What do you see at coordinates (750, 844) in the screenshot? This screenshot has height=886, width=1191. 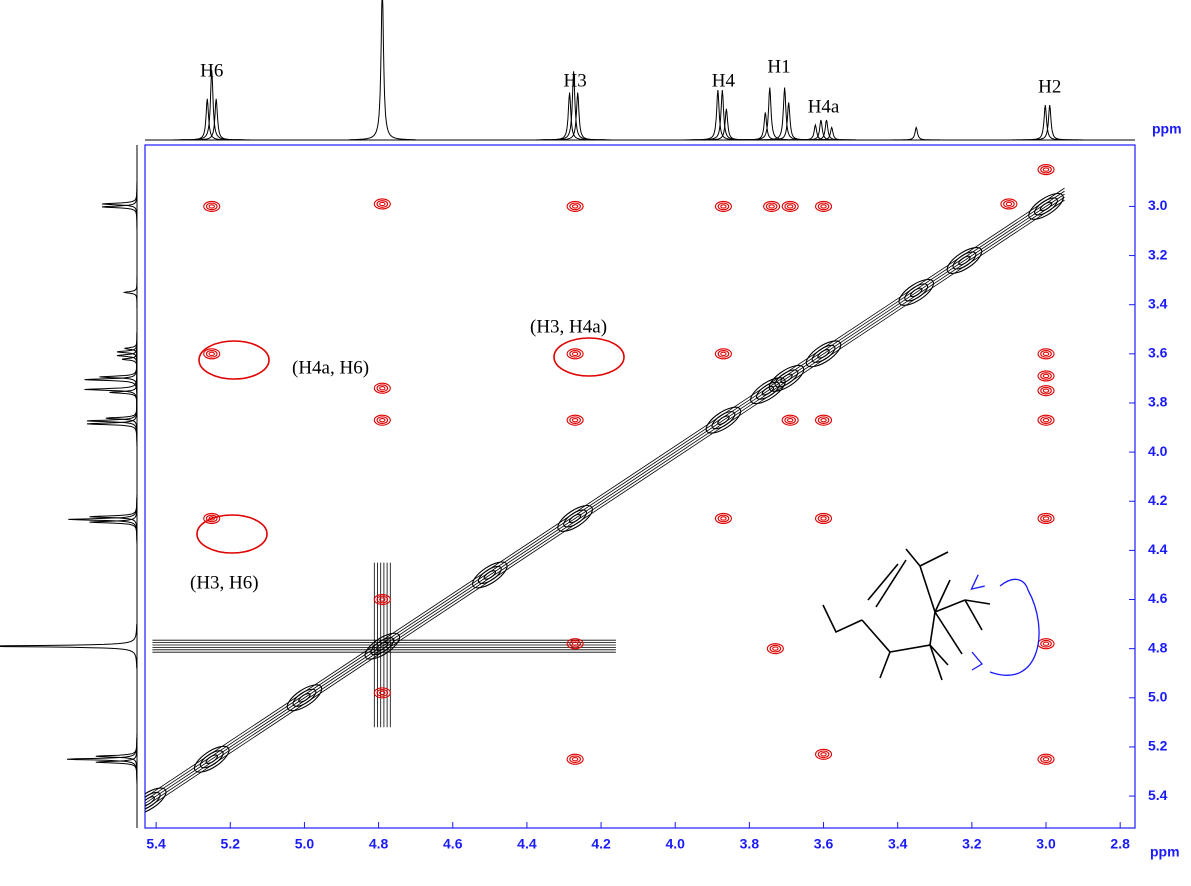 I see `x-tick-label: 3.8` at bounding box center [750, 844].